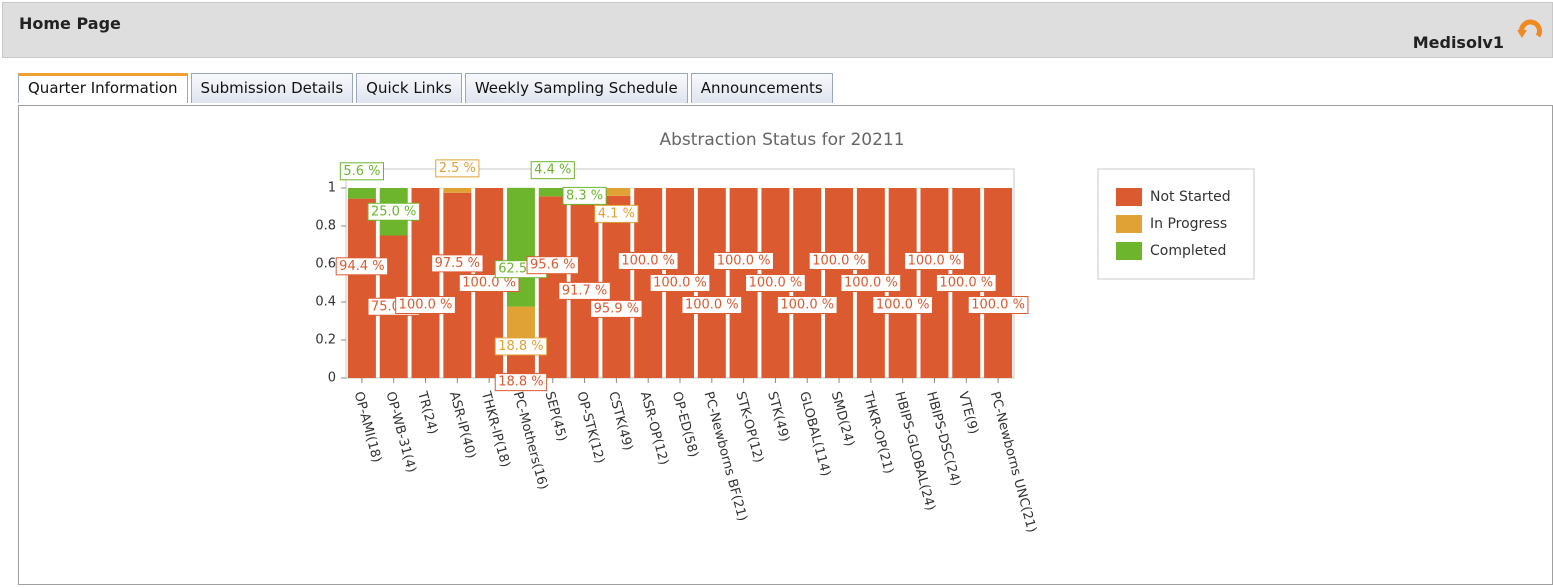 This screenshot has width=1553, height=588. Describe the element at coordinates (325, 226) in the screenshot. I see `y-tick-label: 0.8` at that location.